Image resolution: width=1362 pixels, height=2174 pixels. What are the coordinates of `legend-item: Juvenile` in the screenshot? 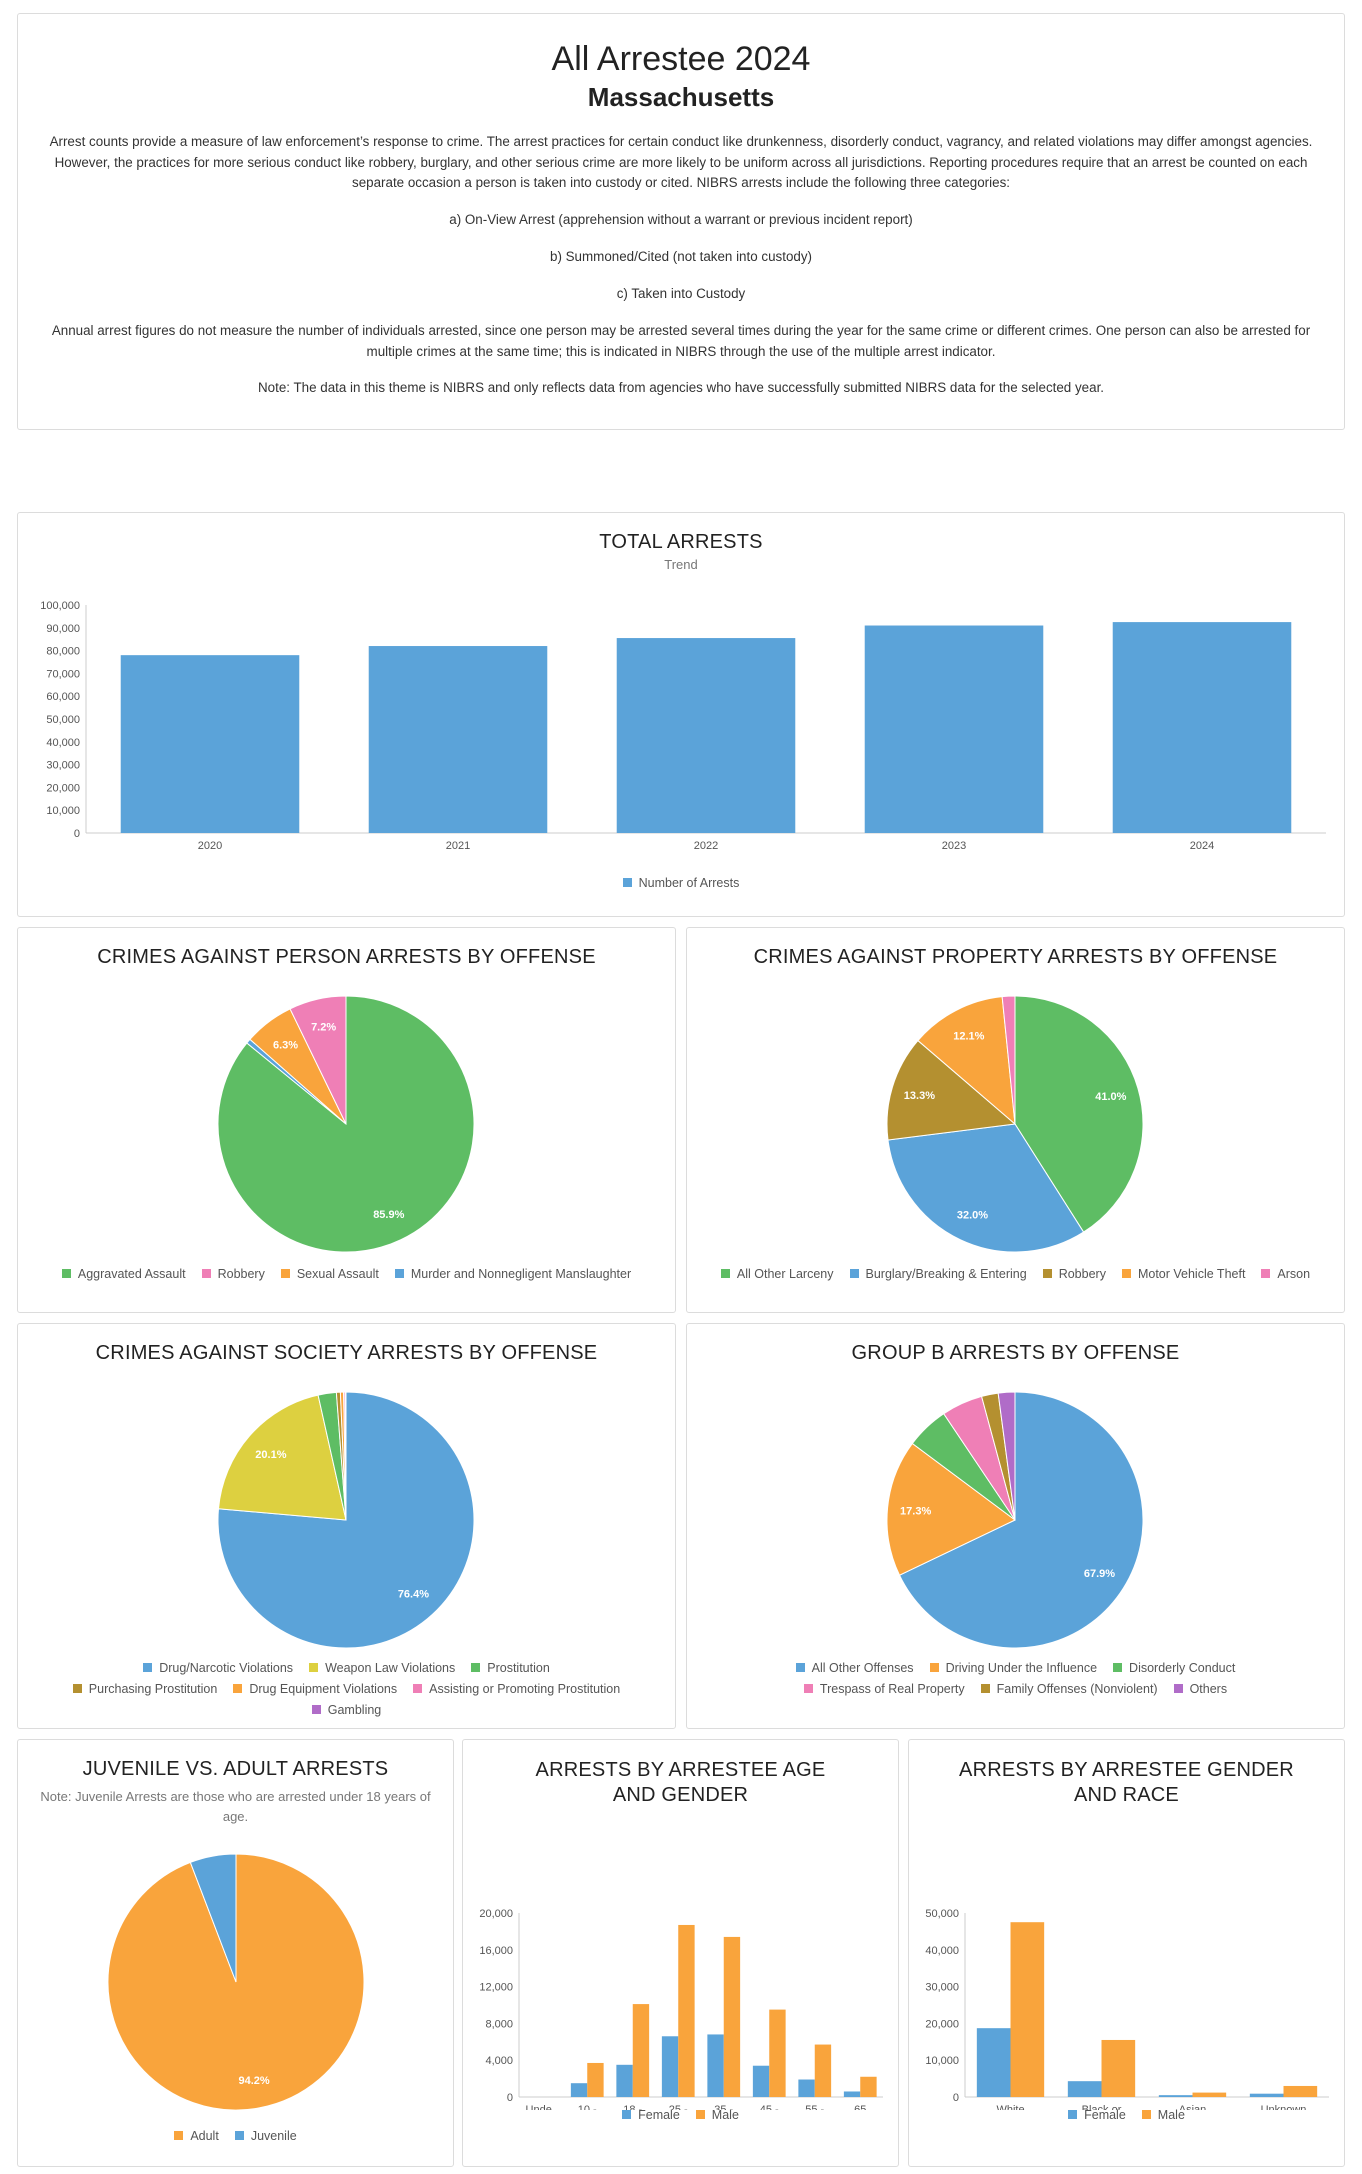 It's located at (265, 2136).